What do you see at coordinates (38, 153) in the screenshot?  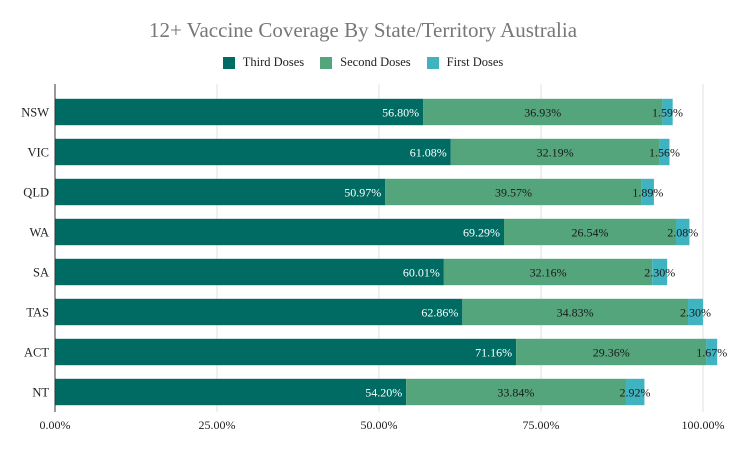 I see `category-label-vic: VIC` at bounding box center [38, 153].